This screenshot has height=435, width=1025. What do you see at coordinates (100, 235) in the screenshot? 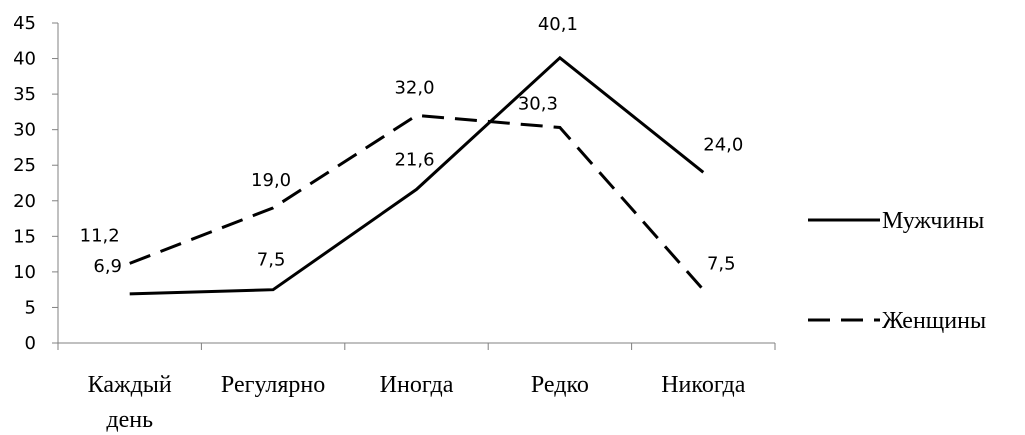
I see `data-label: 11,2` at bounding box center [100, 235].